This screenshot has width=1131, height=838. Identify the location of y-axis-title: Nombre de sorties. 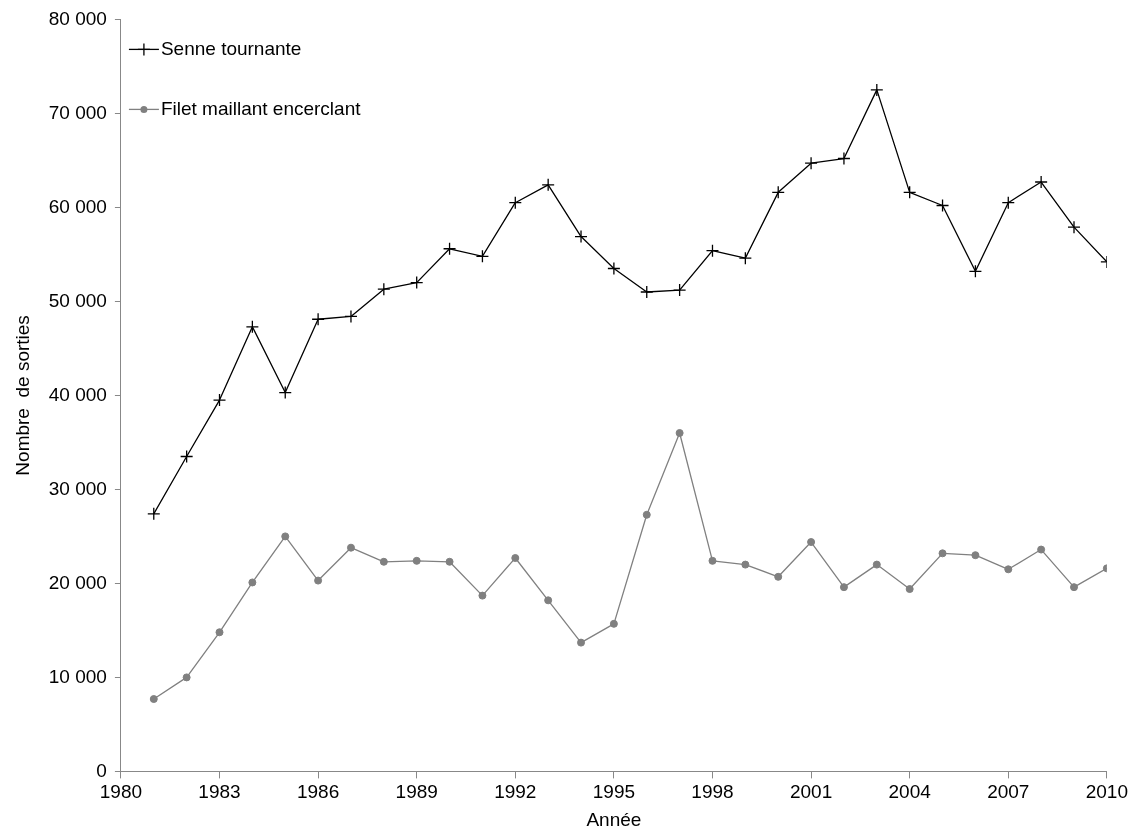
(22, 395).